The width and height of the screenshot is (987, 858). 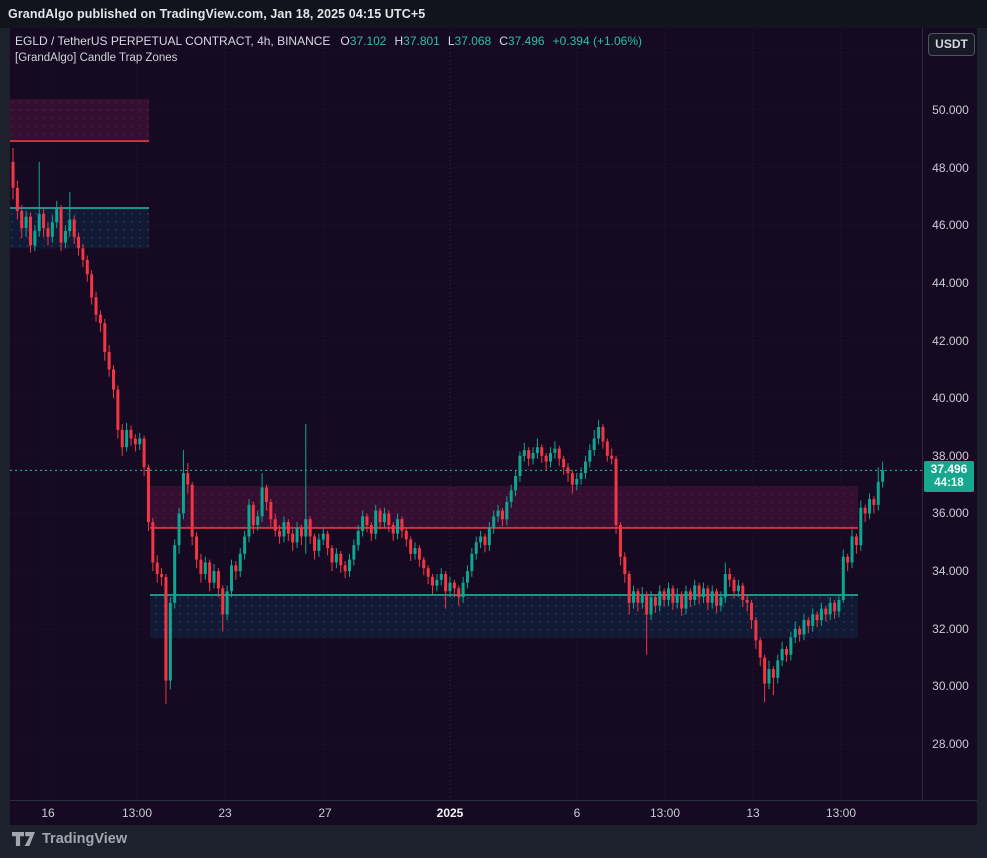 What do you see at coordinates (950, 629) in the screenshot?
I see `price-axis-label: 32.000` at bounding box center [950, 629].